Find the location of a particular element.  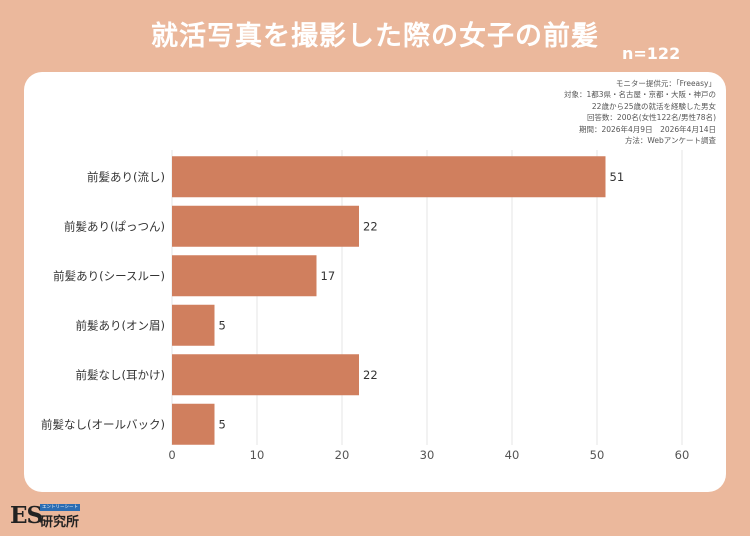

data-label: 51 is located at coordinates (617, 177).